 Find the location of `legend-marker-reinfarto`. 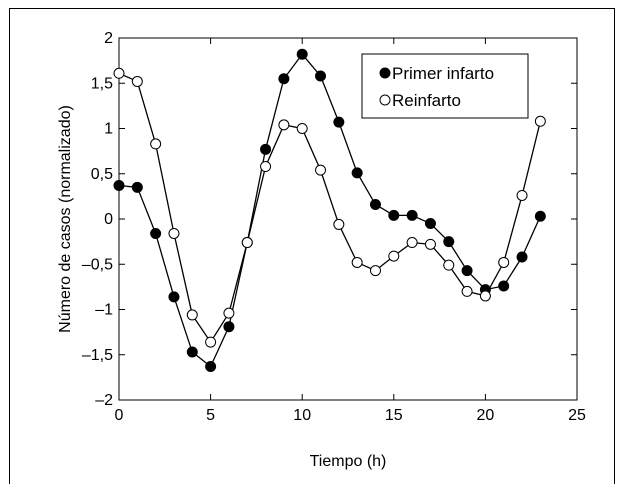

legend-marker-reinfarto is located at coordinates (385, 100).